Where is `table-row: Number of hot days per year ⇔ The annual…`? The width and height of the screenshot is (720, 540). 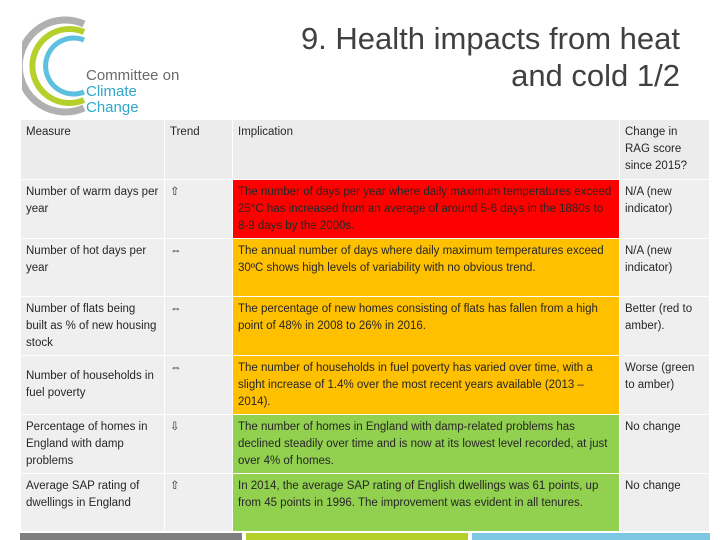 table-row: Number of hot days per year ⇔ The annual… is located at coordinates (365, 267).